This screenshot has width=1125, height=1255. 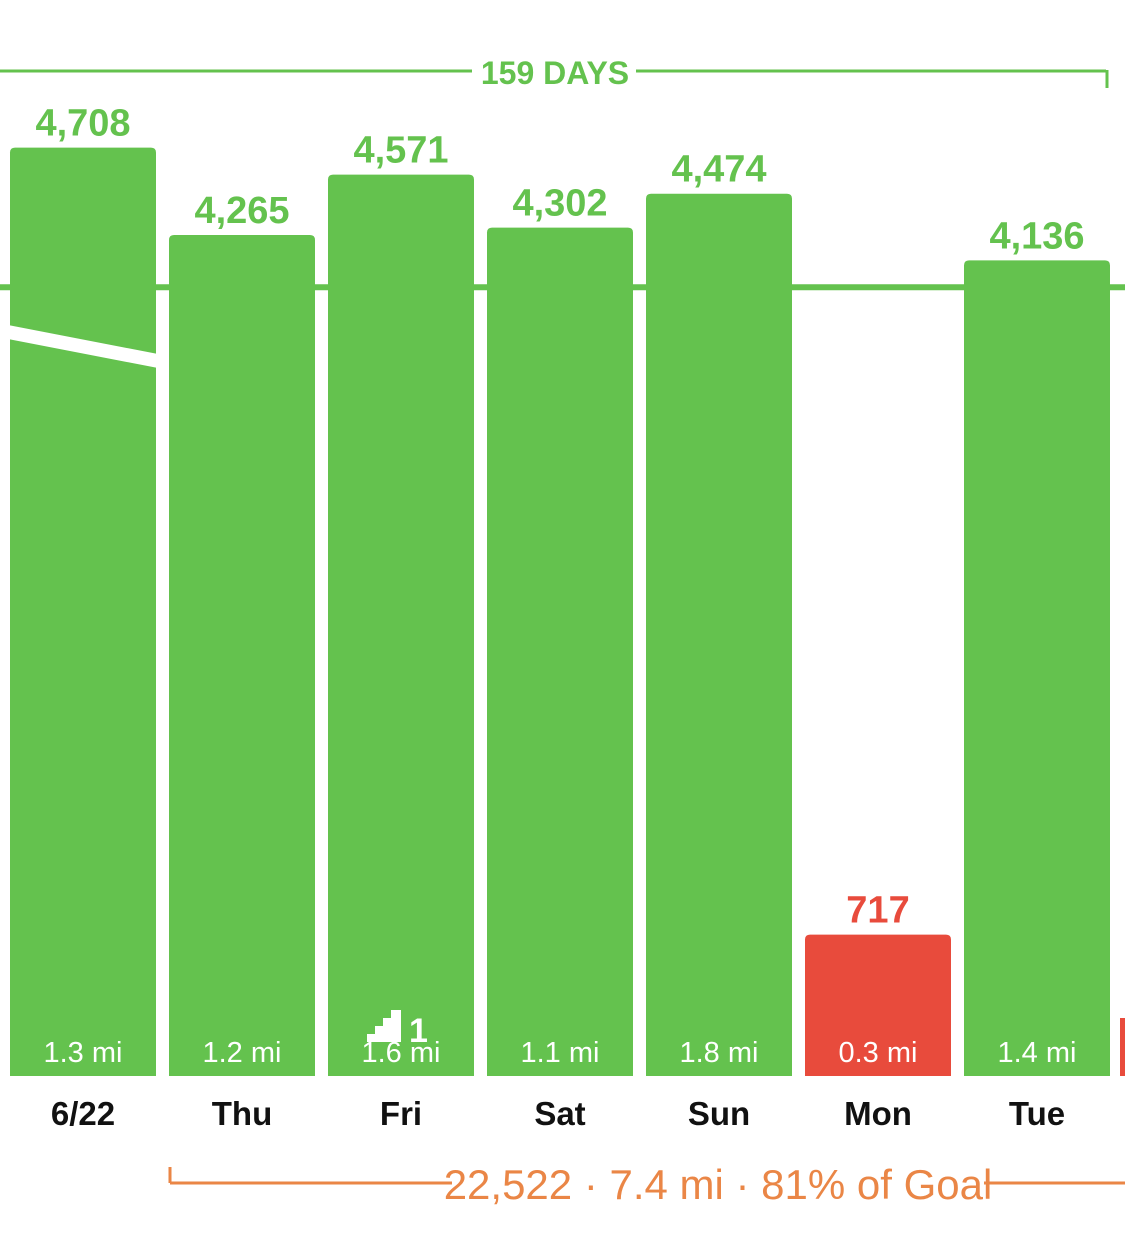 What do you see at coordinates (241, 211) in the screenshot?
I see `bar-value-label: 4,265` at bounding box center [241, 211].